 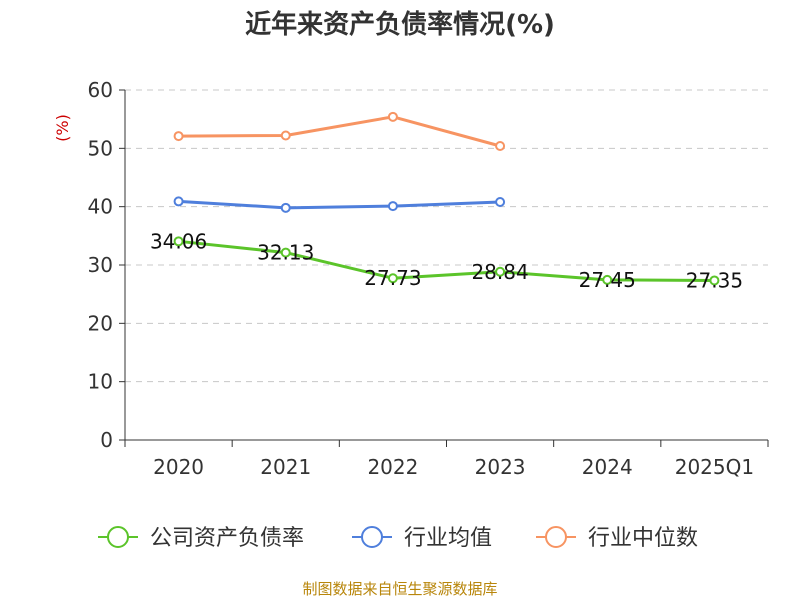 What do you see at coordinates (448, 538) in the screenshot?
I see `legend-label-1: 行业均值` at bounding box center [448, 538].